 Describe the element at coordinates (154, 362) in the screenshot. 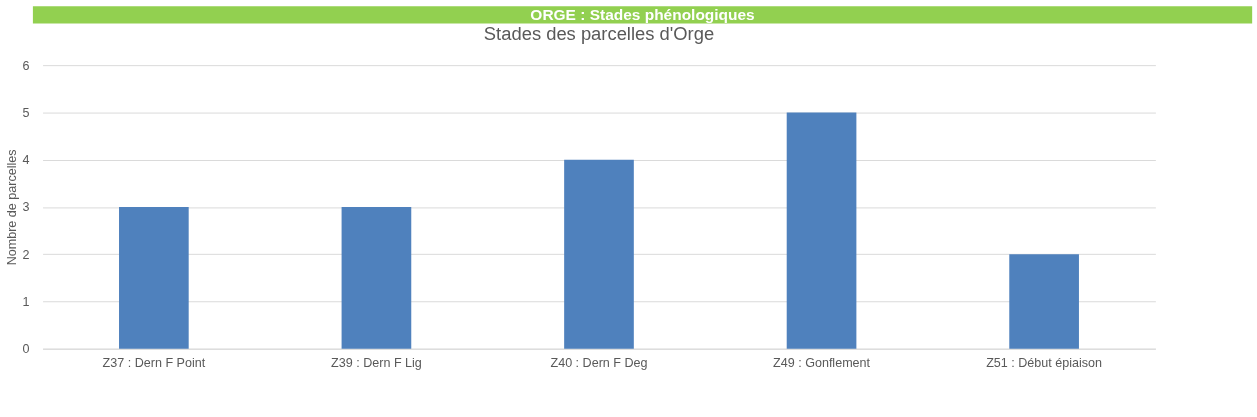

I see `x-tick-label: Z37 : Dern F Point` at that location.